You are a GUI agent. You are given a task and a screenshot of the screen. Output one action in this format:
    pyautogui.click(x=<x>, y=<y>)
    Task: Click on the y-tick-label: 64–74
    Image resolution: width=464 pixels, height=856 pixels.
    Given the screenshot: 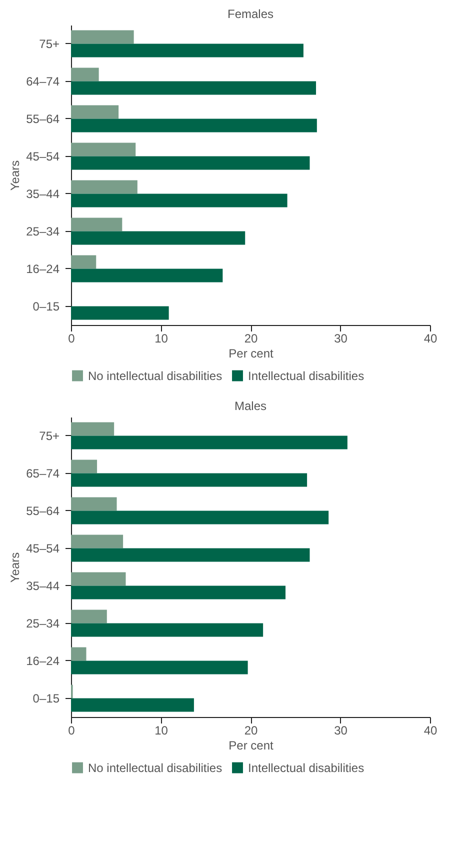 What is the action you would take?
    pyautogui.click(x=43, y=81)
    